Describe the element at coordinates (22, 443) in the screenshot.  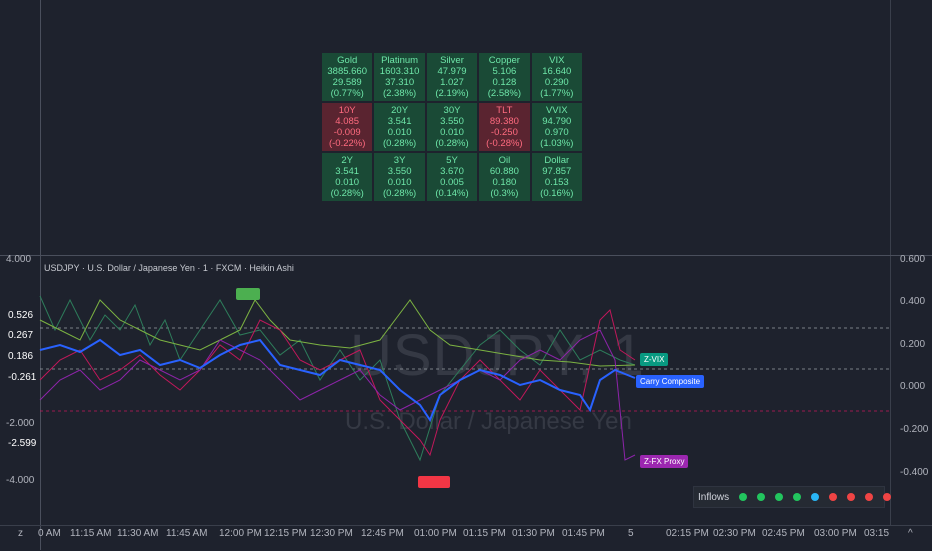
I see `badge-purple-value: -2.599` at that location.